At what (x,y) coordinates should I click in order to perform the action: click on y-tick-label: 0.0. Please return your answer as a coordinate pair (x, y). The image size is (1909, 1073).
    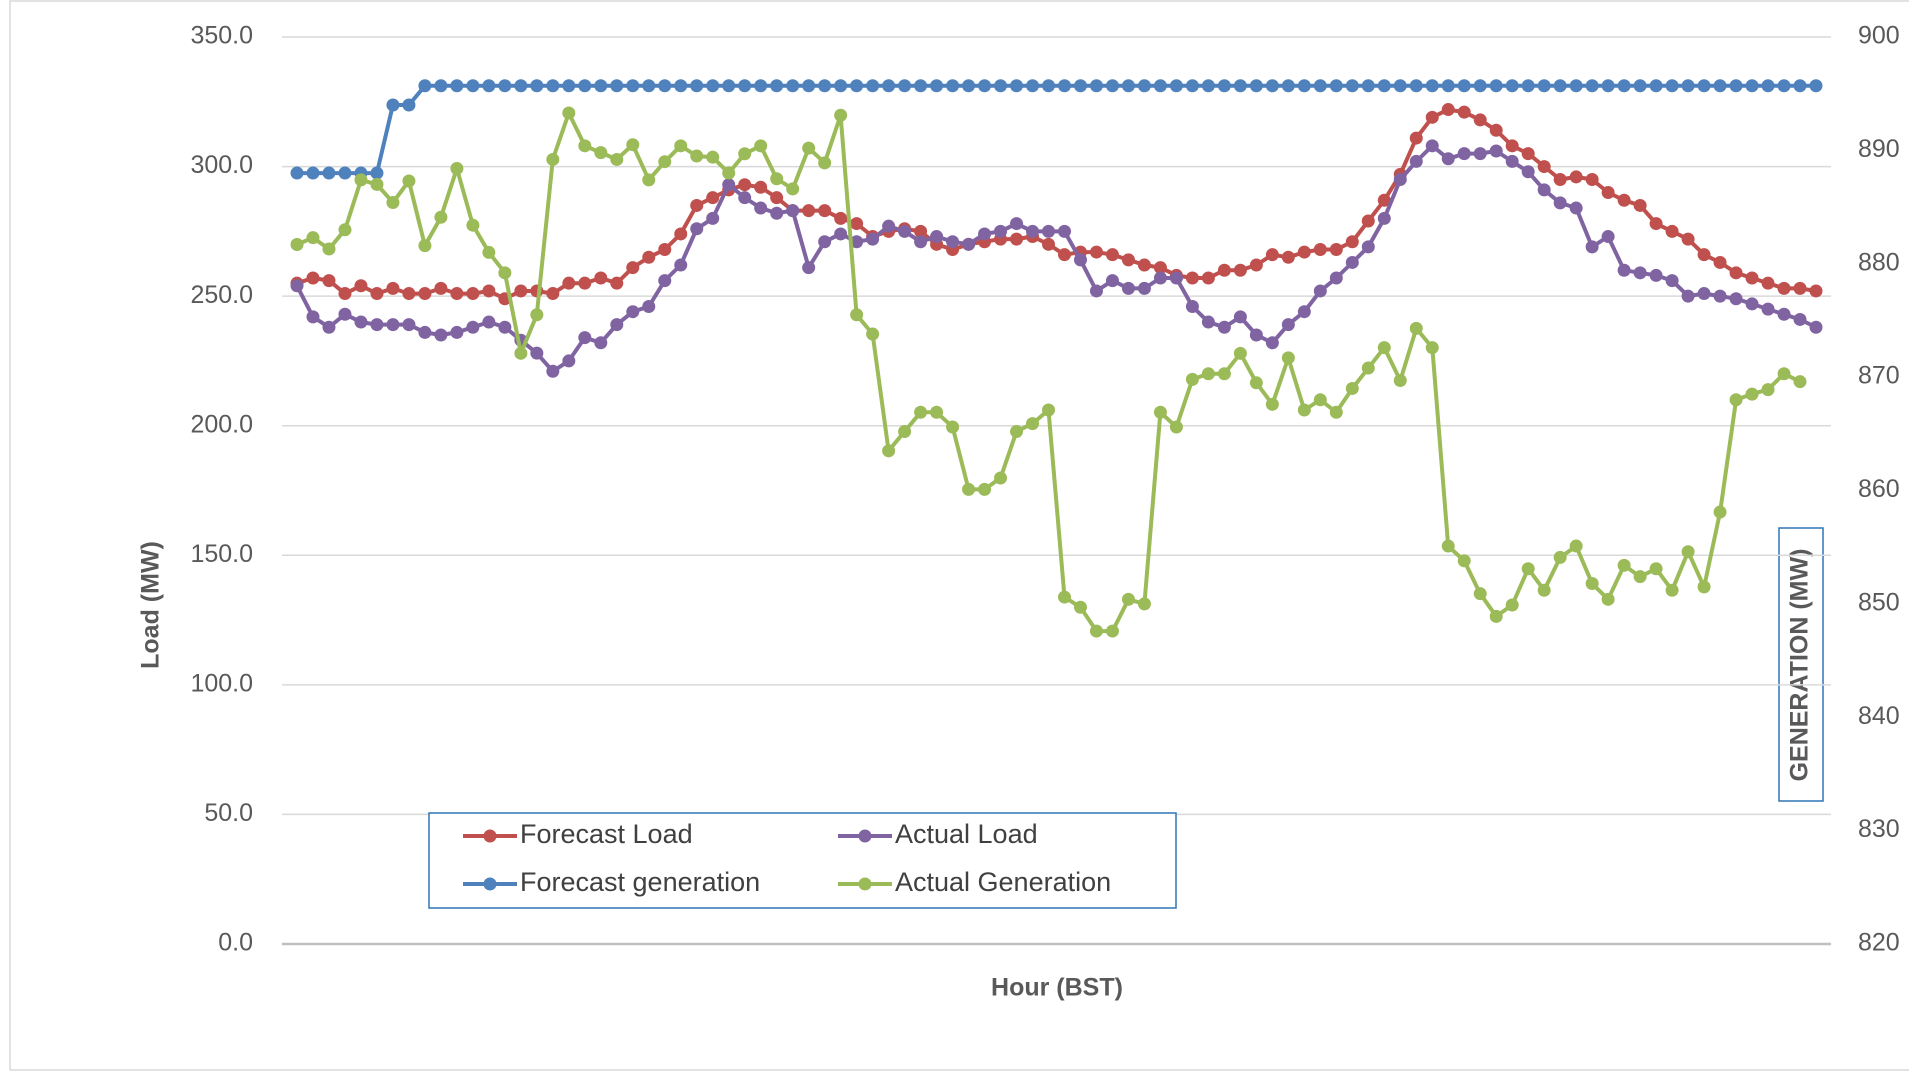
    Looking at the image, I should click on (235, 943).